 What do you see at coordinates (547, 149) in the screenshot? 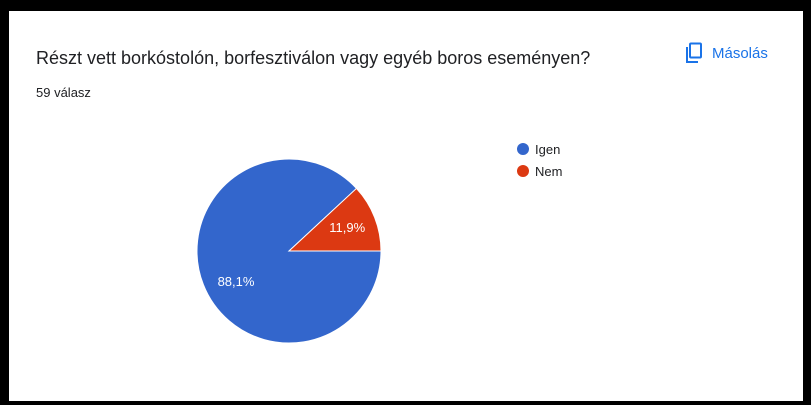
I see `legend-label-igen: Igen` at bounding box center [547, 149].